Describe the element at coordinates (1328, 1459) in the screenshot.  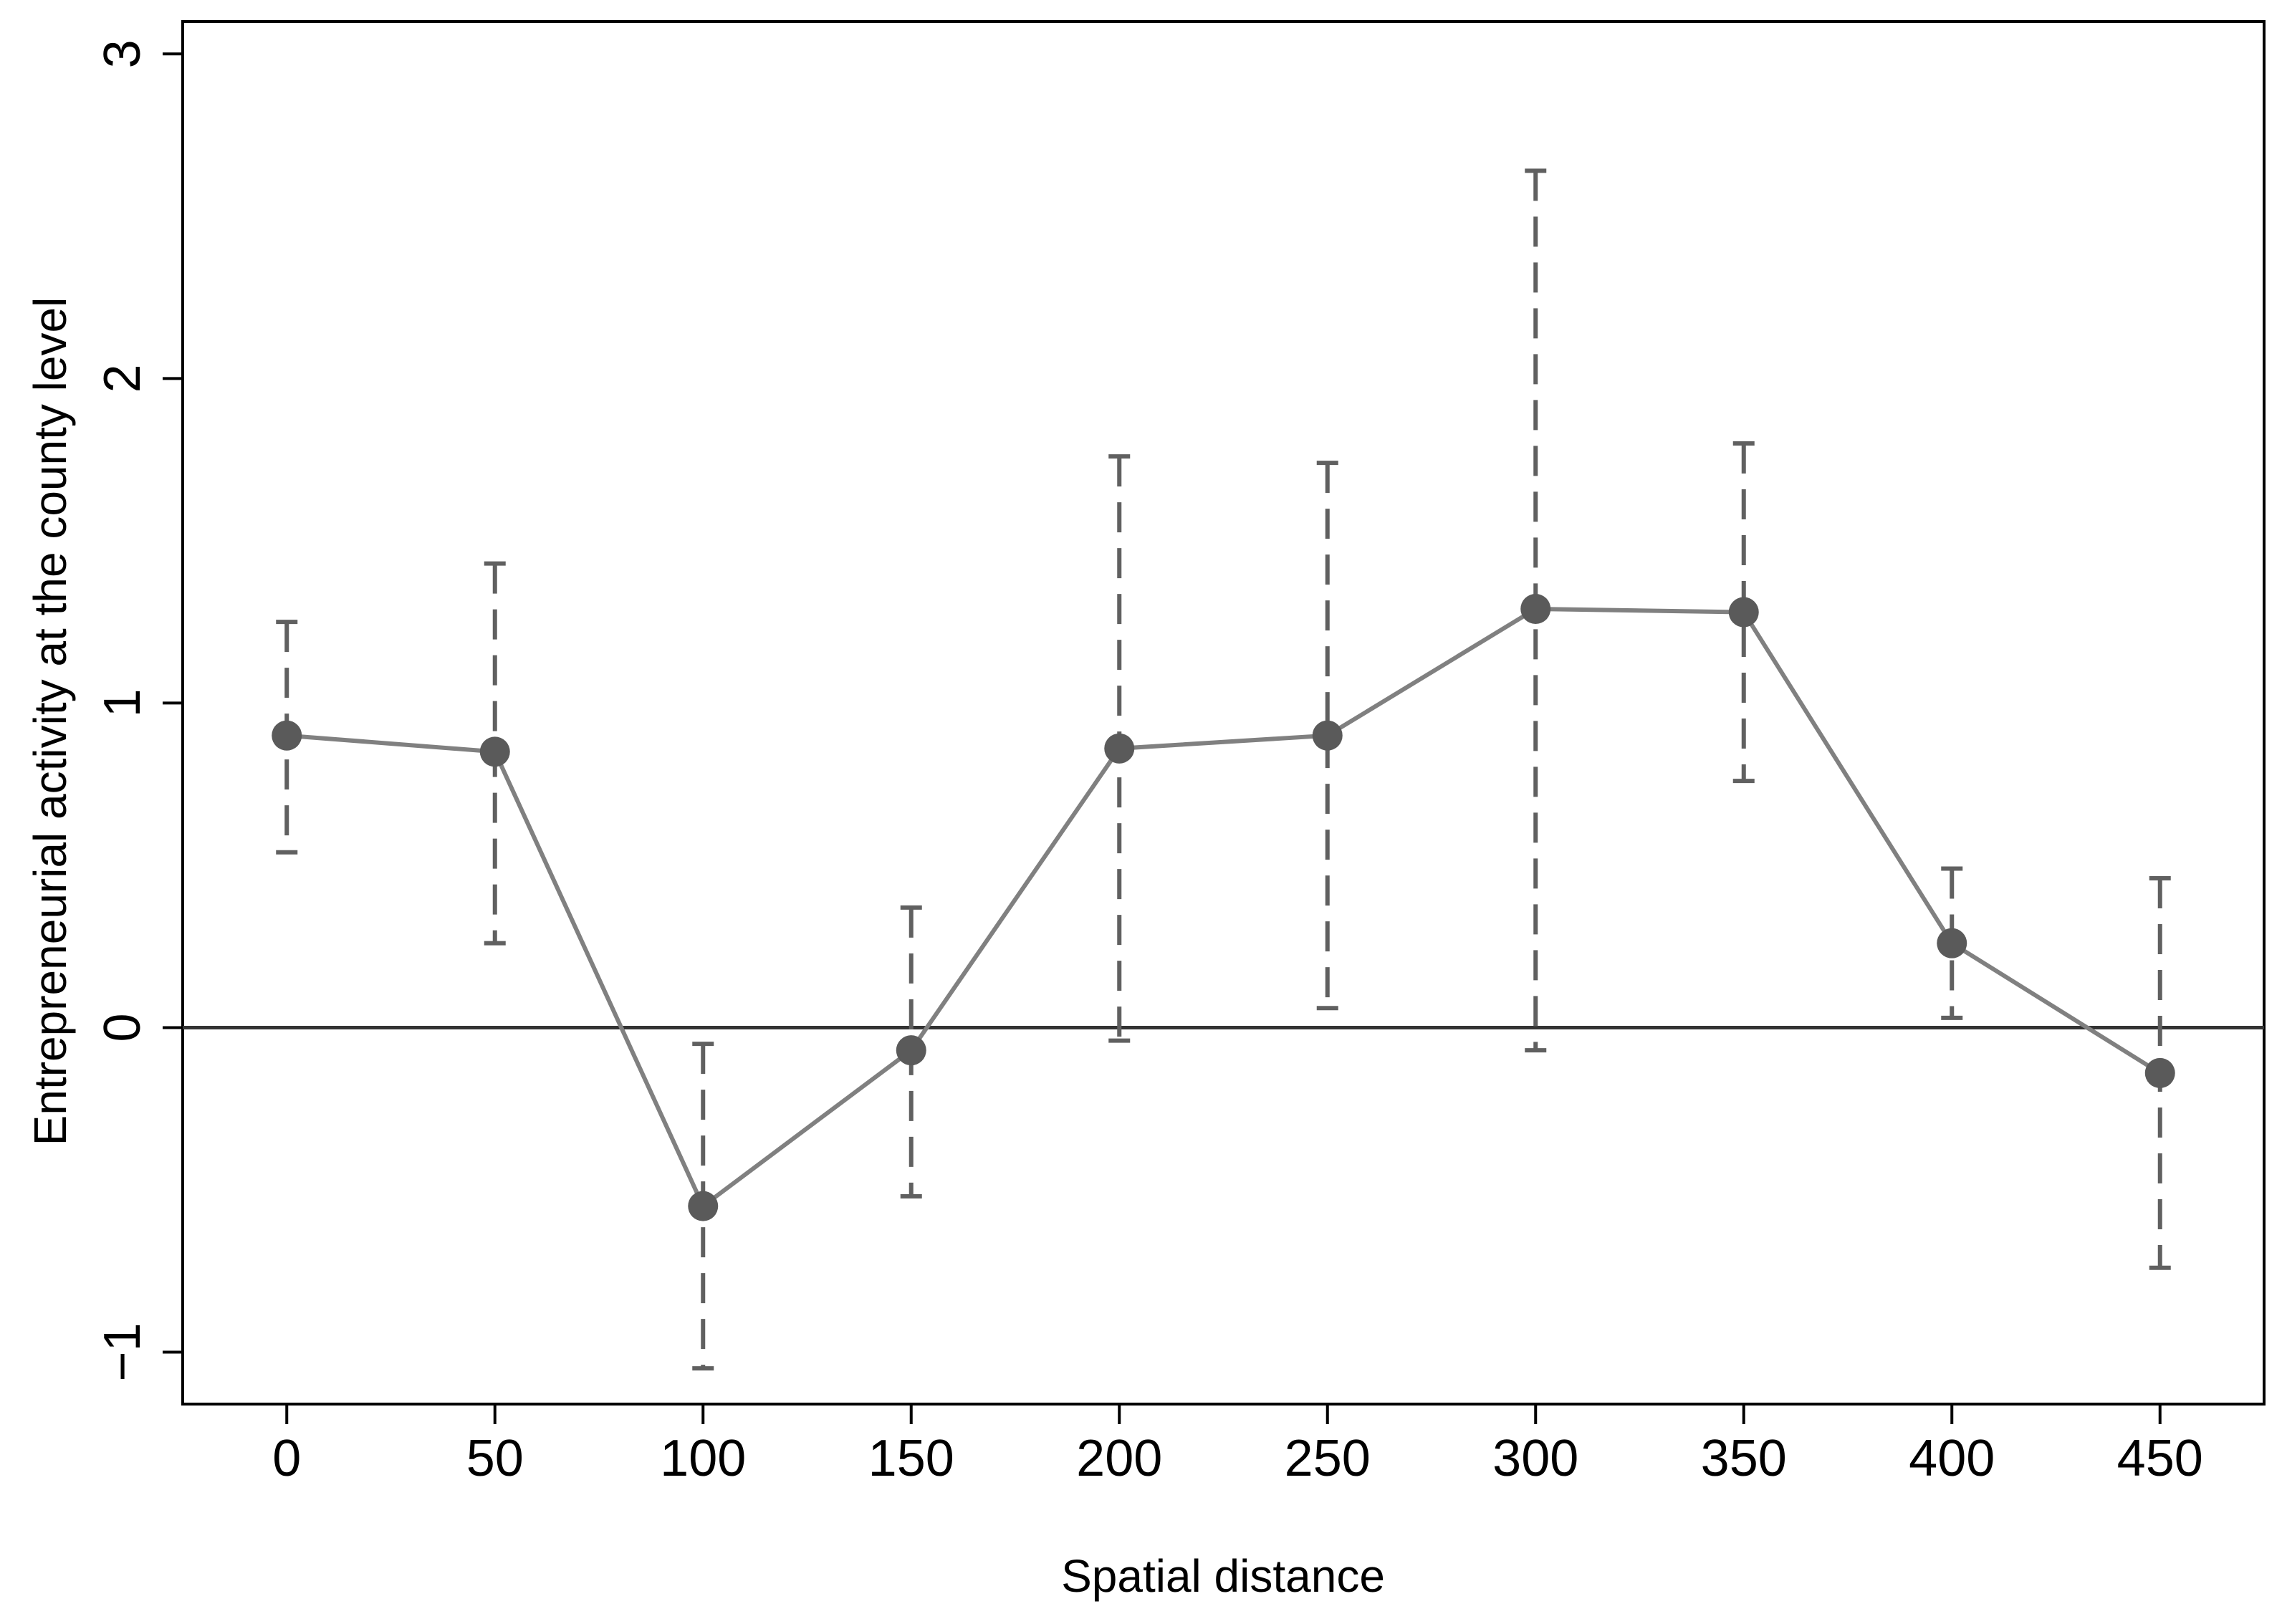
I see `x-tick-label: 250` at that location.